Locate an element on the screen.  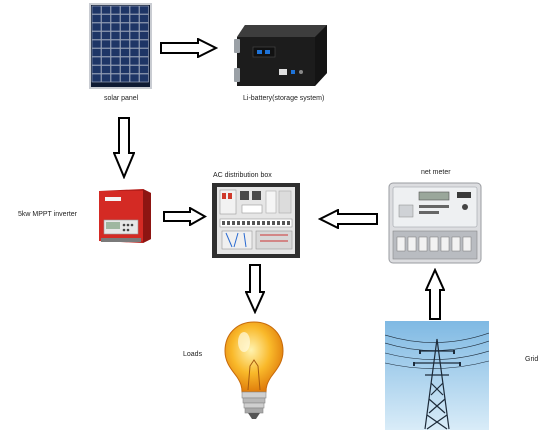
solar-panel-icon is located at coordinates (120, 46).